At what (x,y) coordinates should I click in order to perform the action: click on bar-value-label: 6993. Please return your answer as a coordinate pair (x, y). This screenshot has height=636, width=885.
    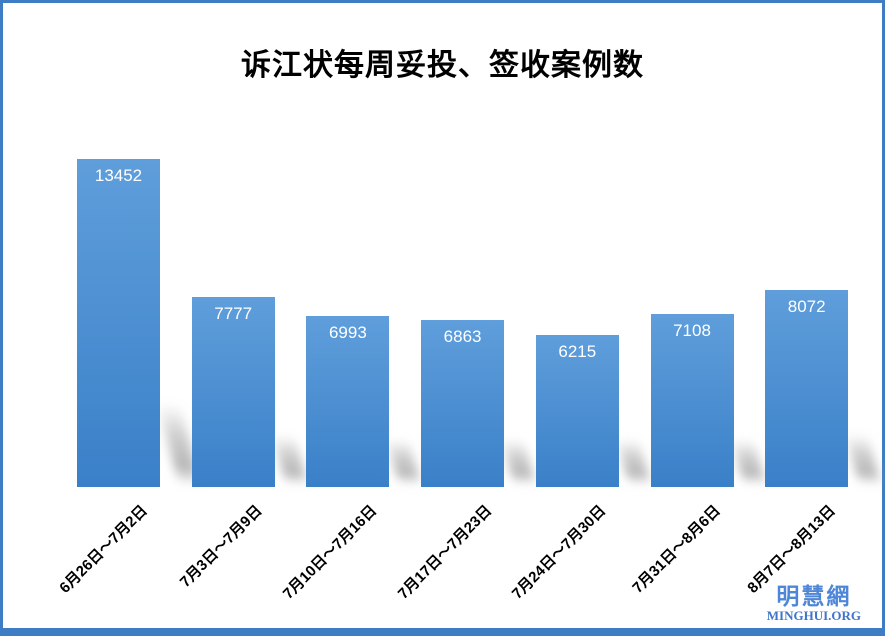
    Looking at the image, I should click on (347, 332).